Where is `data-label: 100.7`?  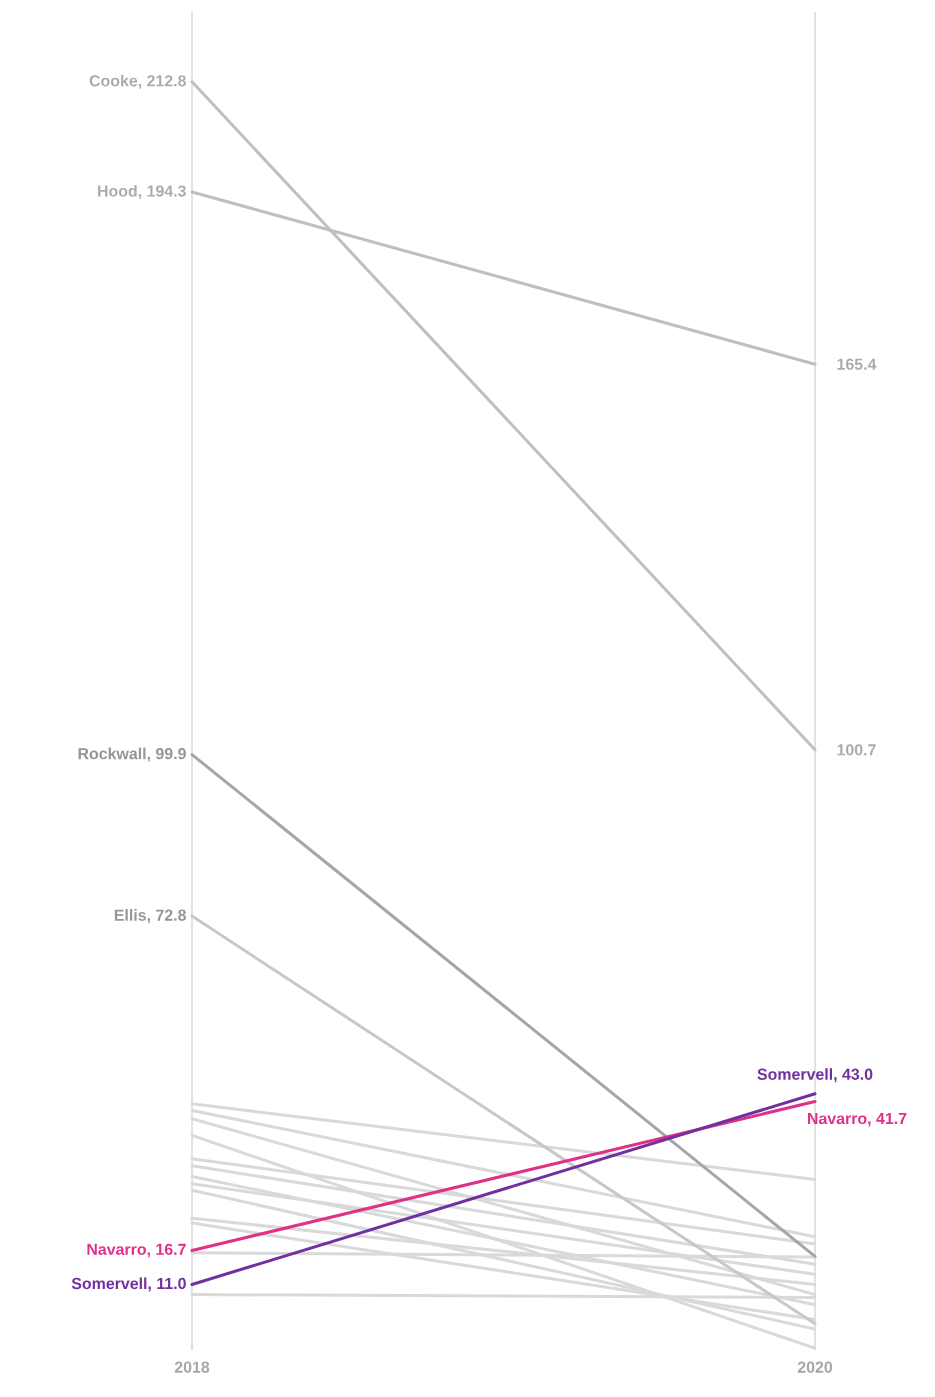 data-label: 100.7 is located at coordinates (856, 750).